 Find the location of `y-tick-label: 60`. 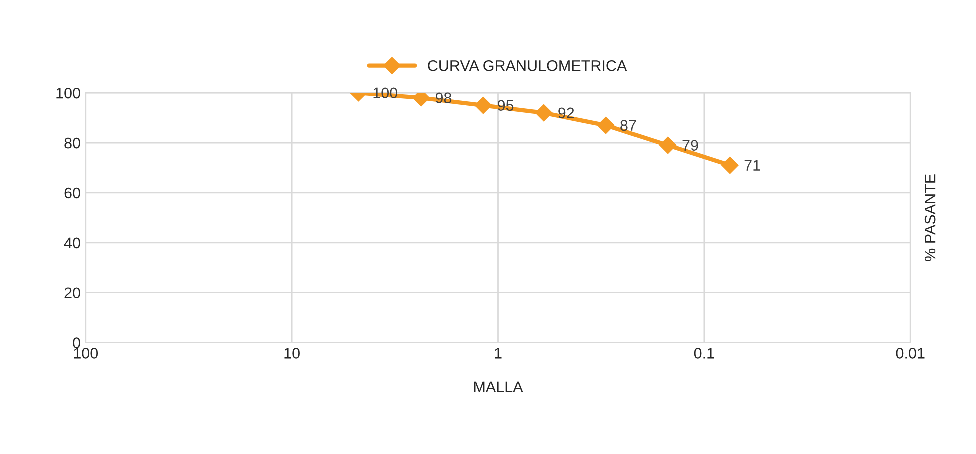

y-tick-label: 60 is located at coordinates (72, 193).